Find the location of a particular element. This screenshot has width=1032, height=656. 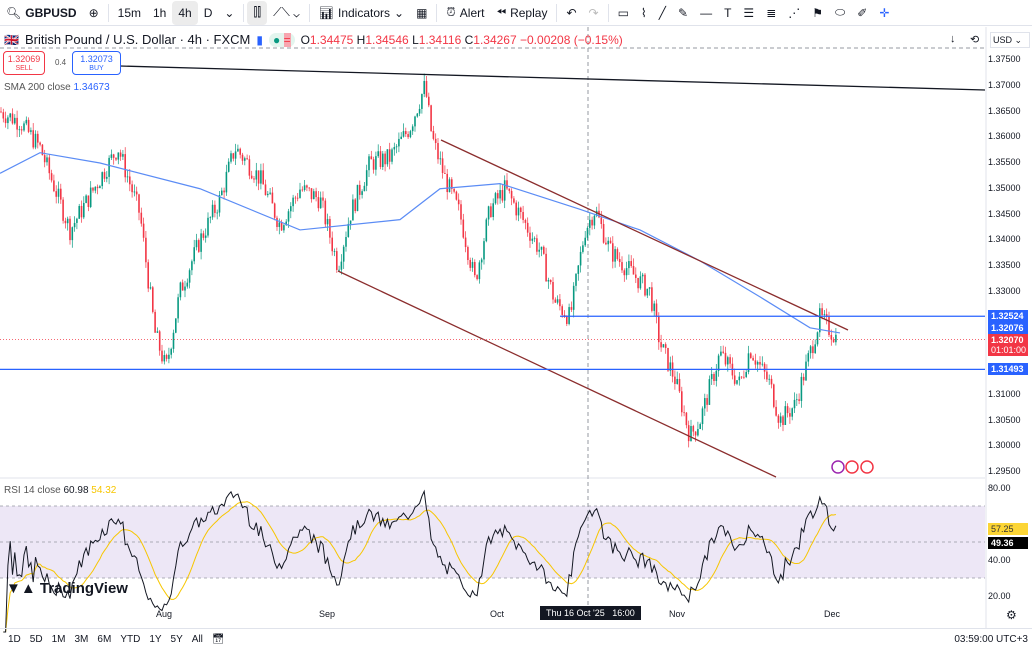

ellipse-tool-icon: ⬭ is located at coordinates (840, 12).